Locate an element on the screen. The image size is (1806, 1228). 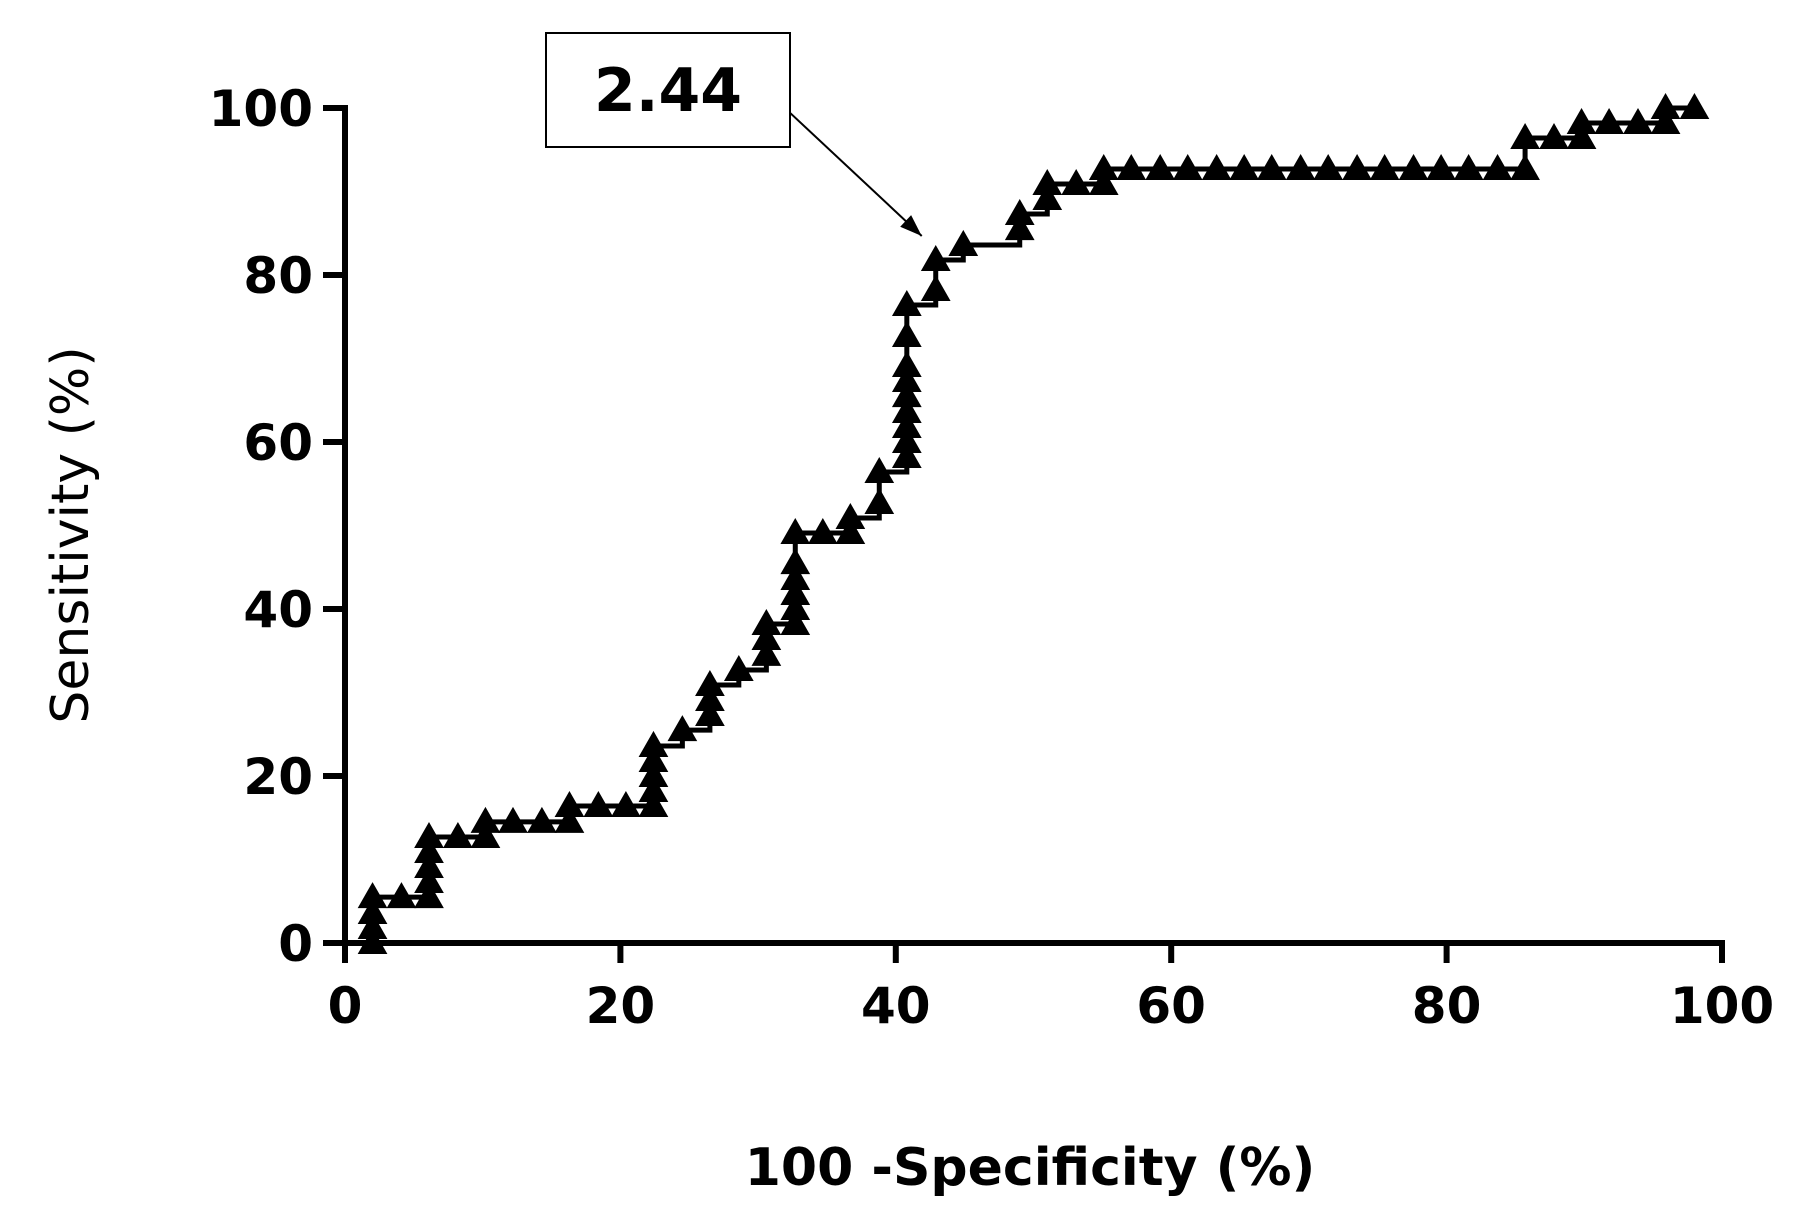
x-tick-label: 40 is located at coordinates (896, 1006).